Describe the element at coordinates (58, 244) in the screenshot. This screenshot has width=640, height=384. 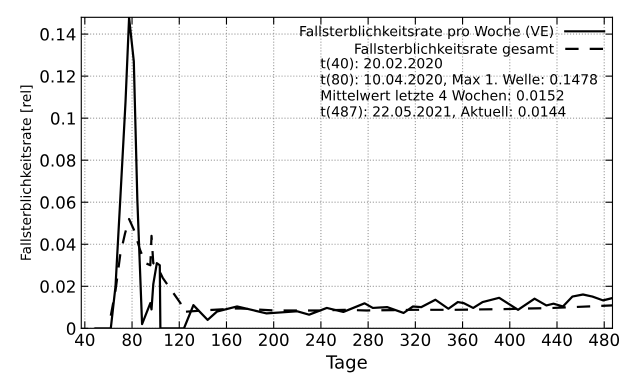
I see `y-tick-label: 0.04` at that location.